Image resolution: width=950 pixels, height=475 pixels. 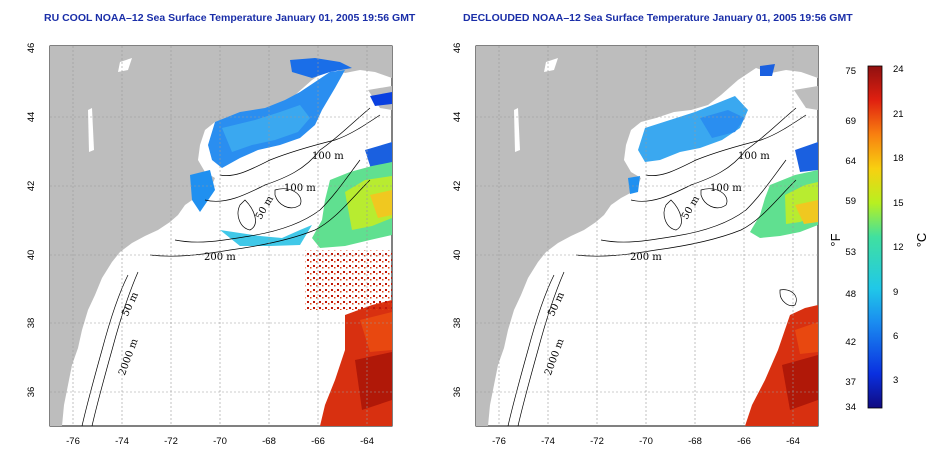 What do you see at coordinates (850, 252) in the screenshot?
I see `f-tick-label: 53` at bounding box center [850, 252].